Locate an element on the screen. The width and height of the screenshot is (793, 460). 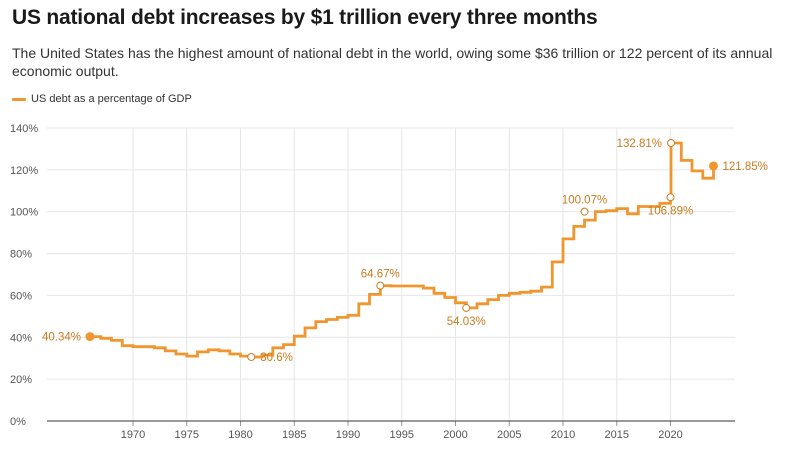
x-tick-label: 1975 is located at coordinates (187, 435).